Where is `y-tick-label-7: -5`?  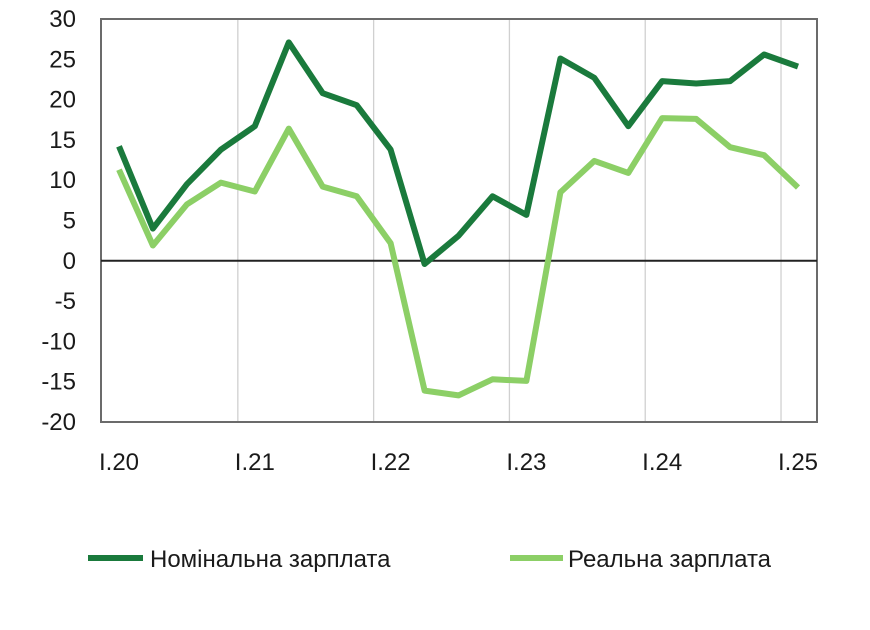 y-tick-label-7: -5 is located at coordinates (65, 301).